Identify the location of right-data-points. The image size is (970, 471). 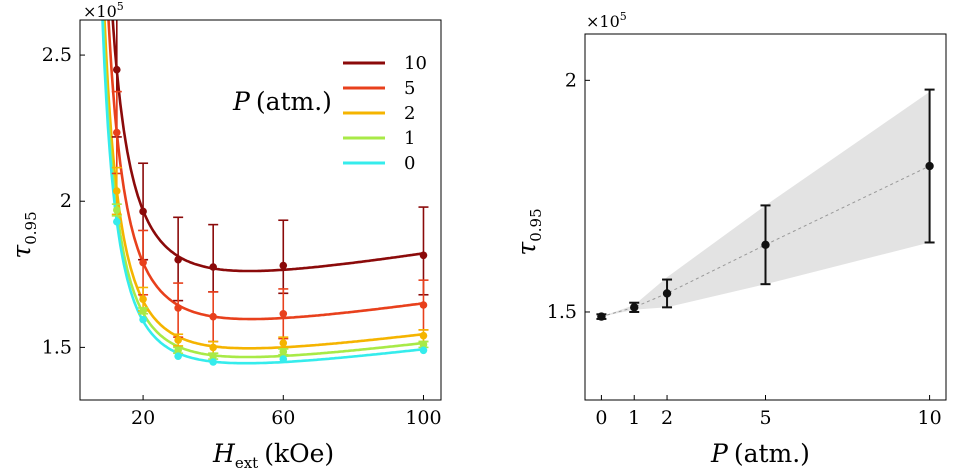
(765, 241).